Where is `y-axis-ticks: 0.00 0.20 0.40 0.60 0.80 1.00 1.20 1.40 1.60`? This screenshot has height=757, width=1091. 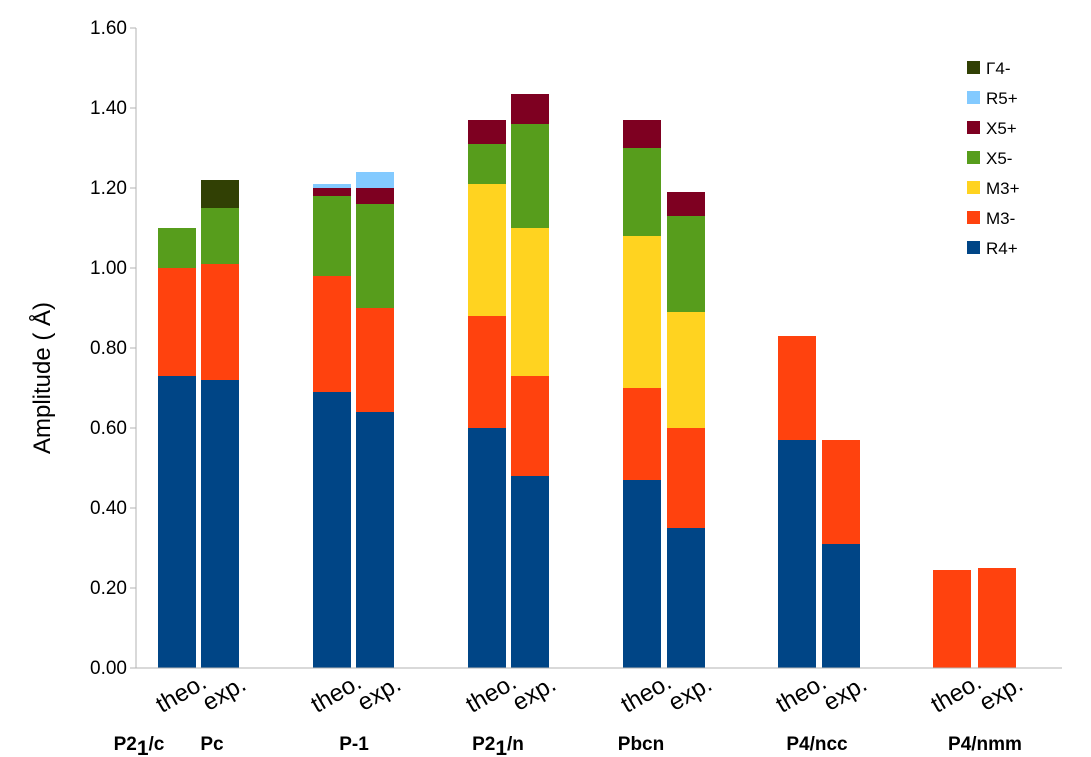
y-axis-ticks: 0.00 0.20 0.40 0.60 0.80 1.00 1.20 1.40 1.60 is located at coordinates (113, 348).